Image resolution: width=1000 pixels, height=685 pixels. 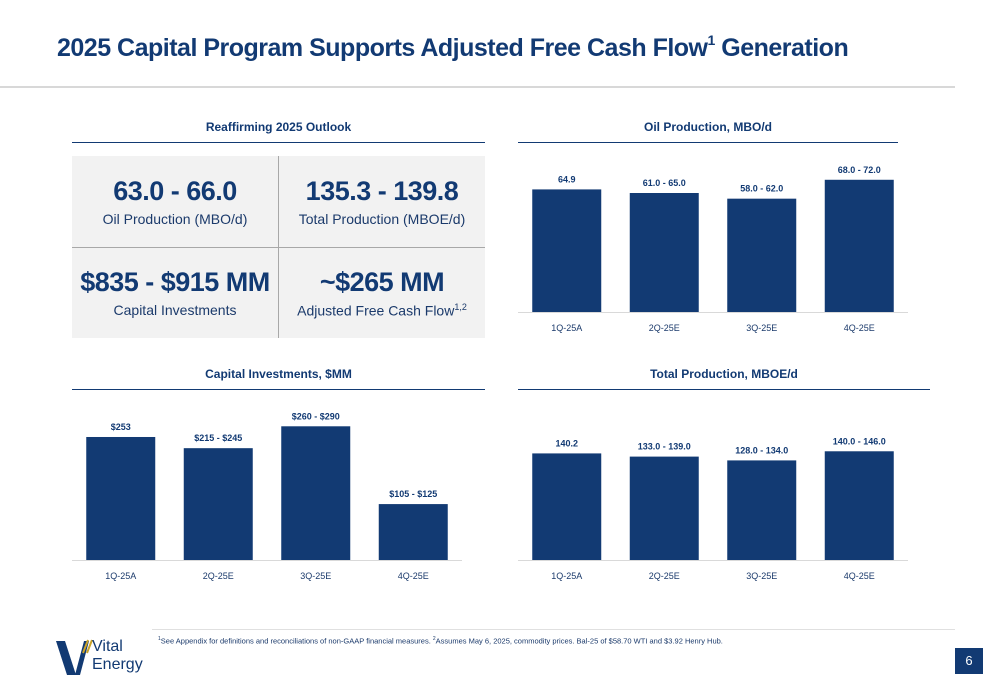 I want to click on data-label: 140.0 - 146.0, so click(x=859, y=441).